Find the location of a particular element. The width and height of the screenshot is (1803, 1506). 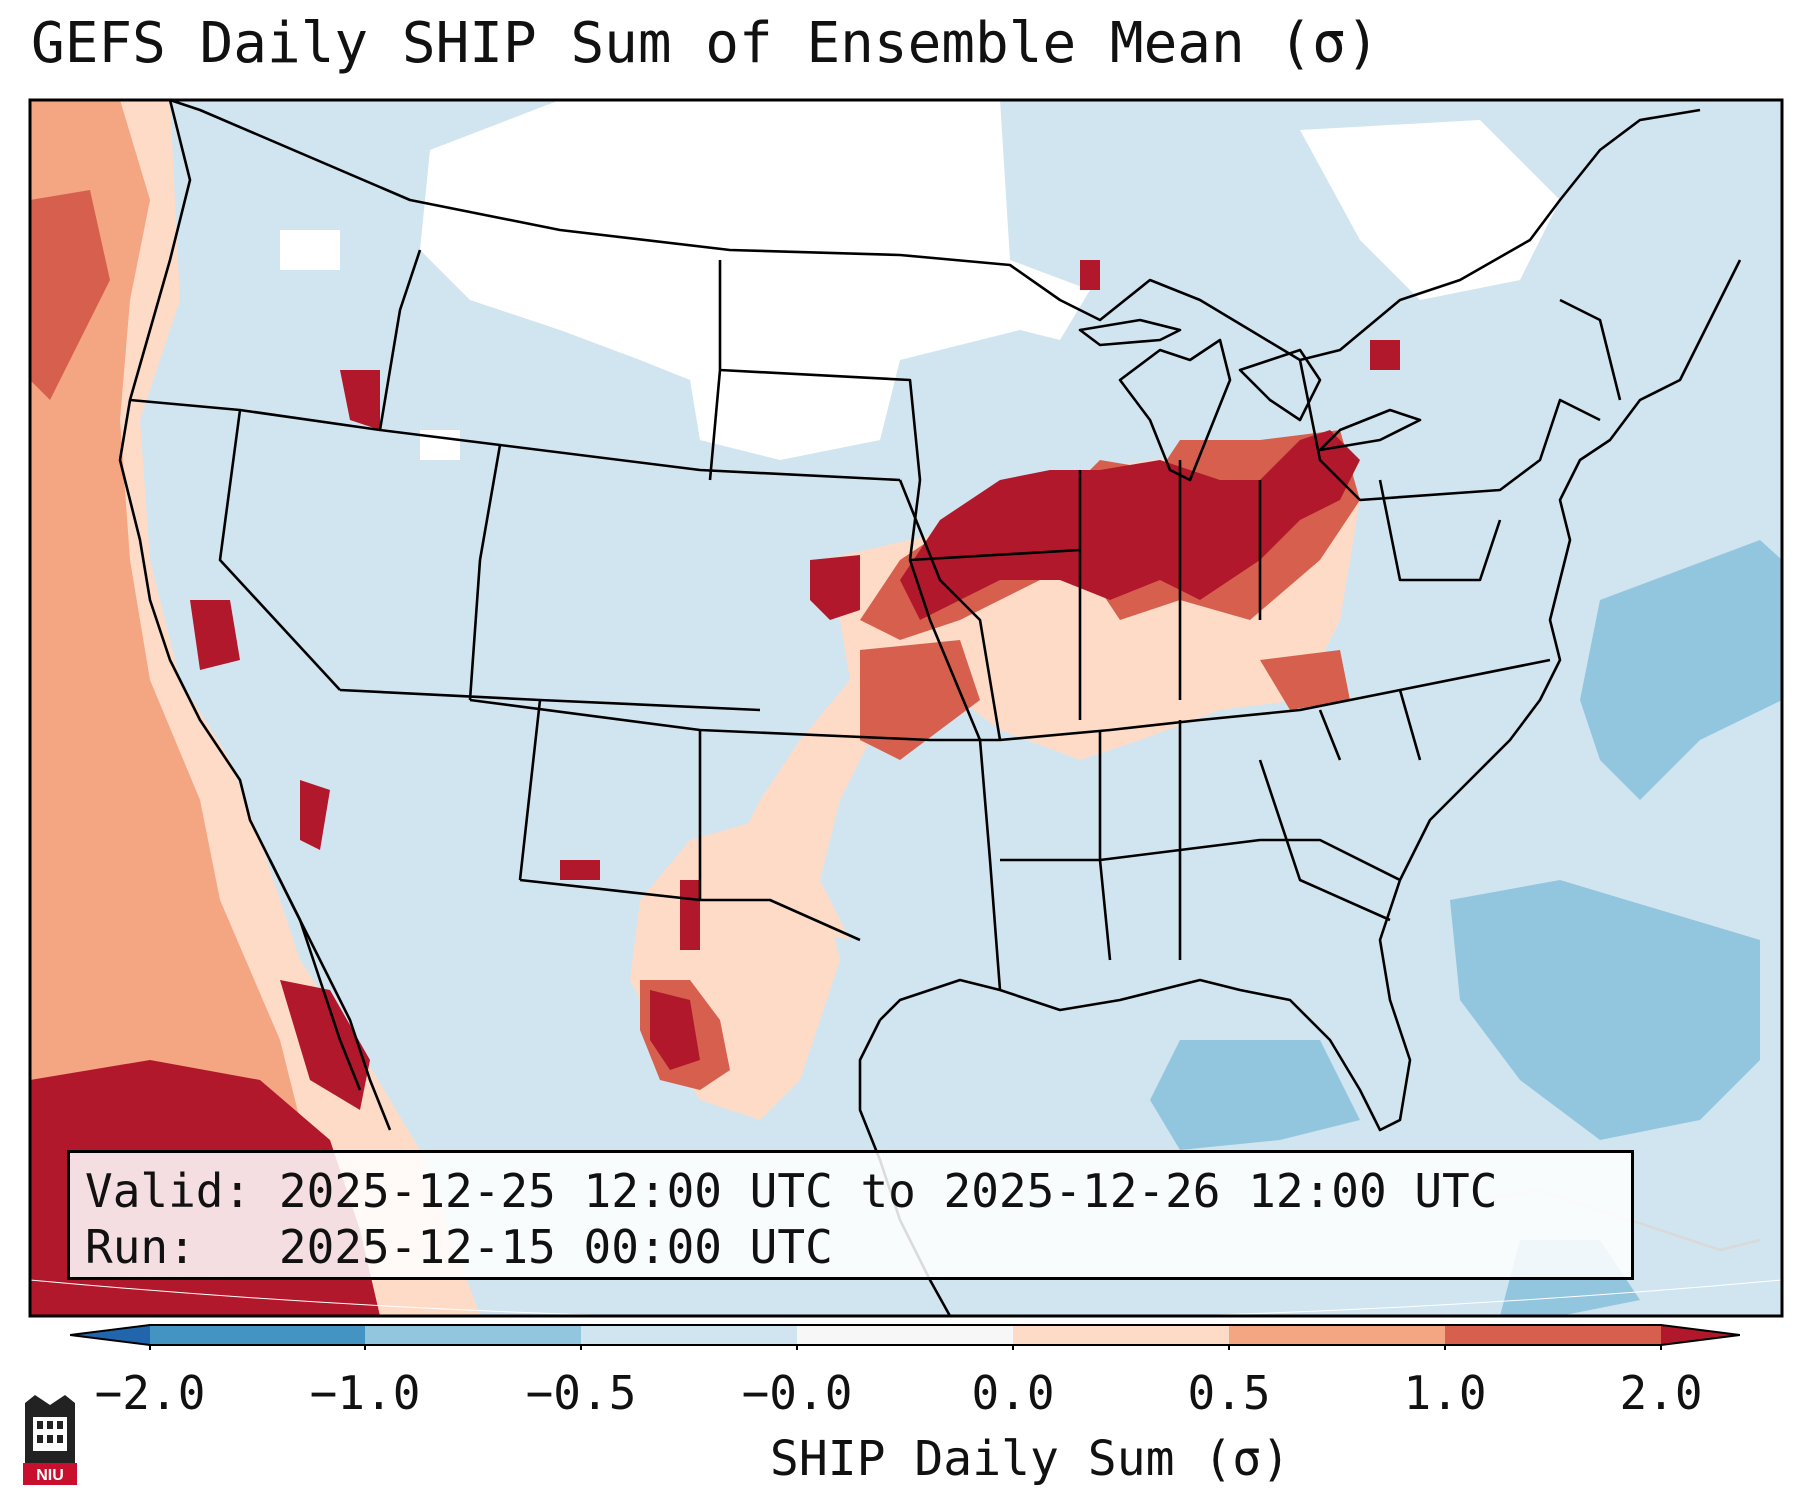

state-lines-south is located at coordinates (1211, 825).